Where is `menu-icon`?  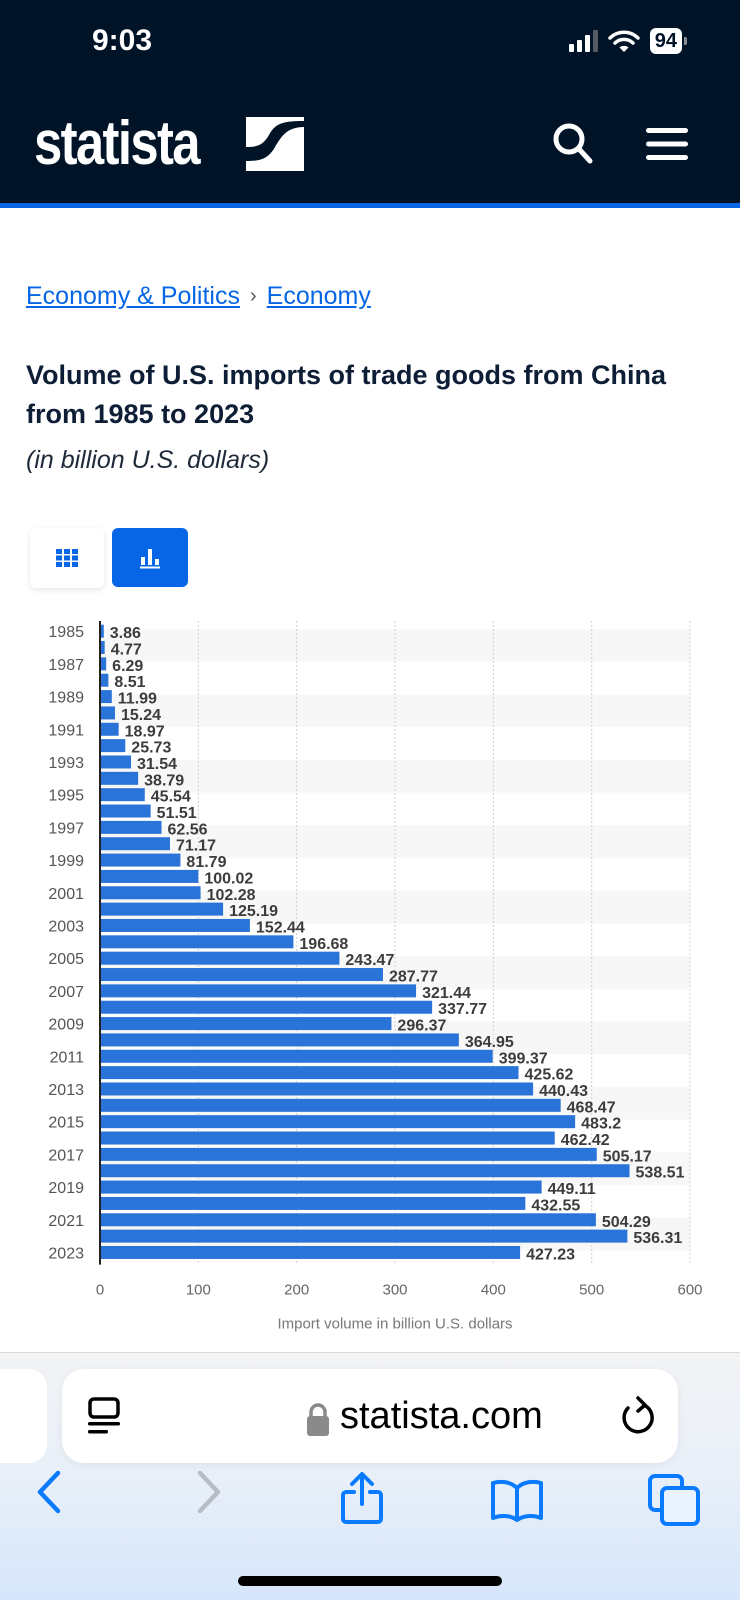
menu-icon is located at coordinates (667, 144).